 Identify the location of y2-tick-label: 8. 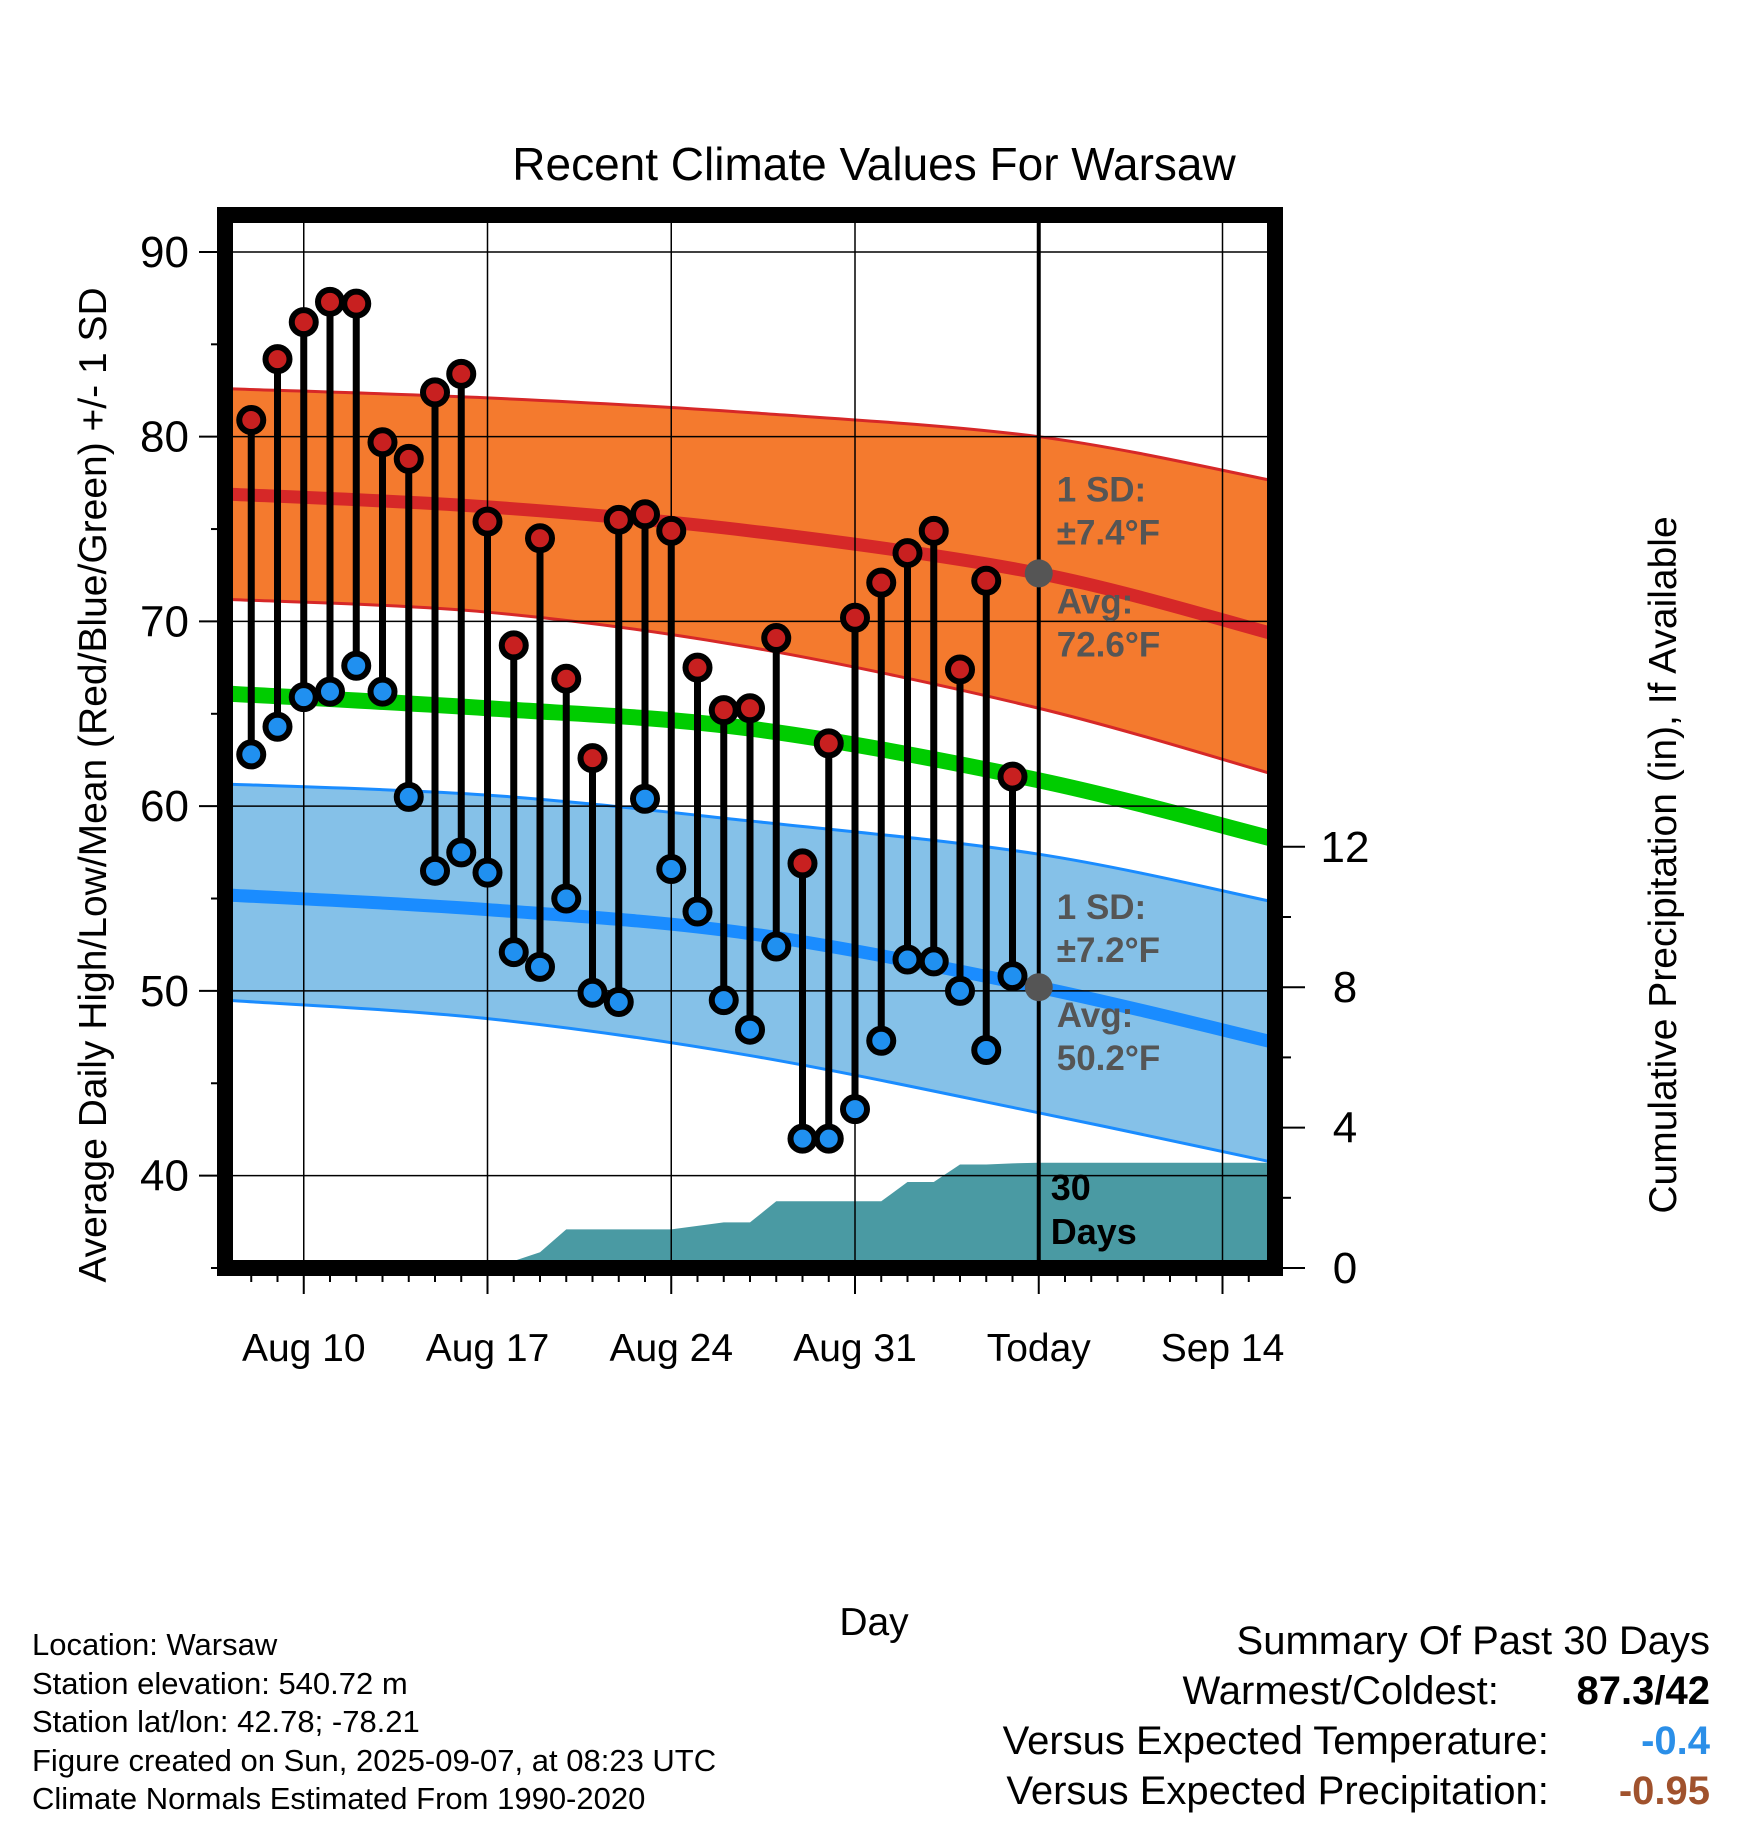
(1345, 987).